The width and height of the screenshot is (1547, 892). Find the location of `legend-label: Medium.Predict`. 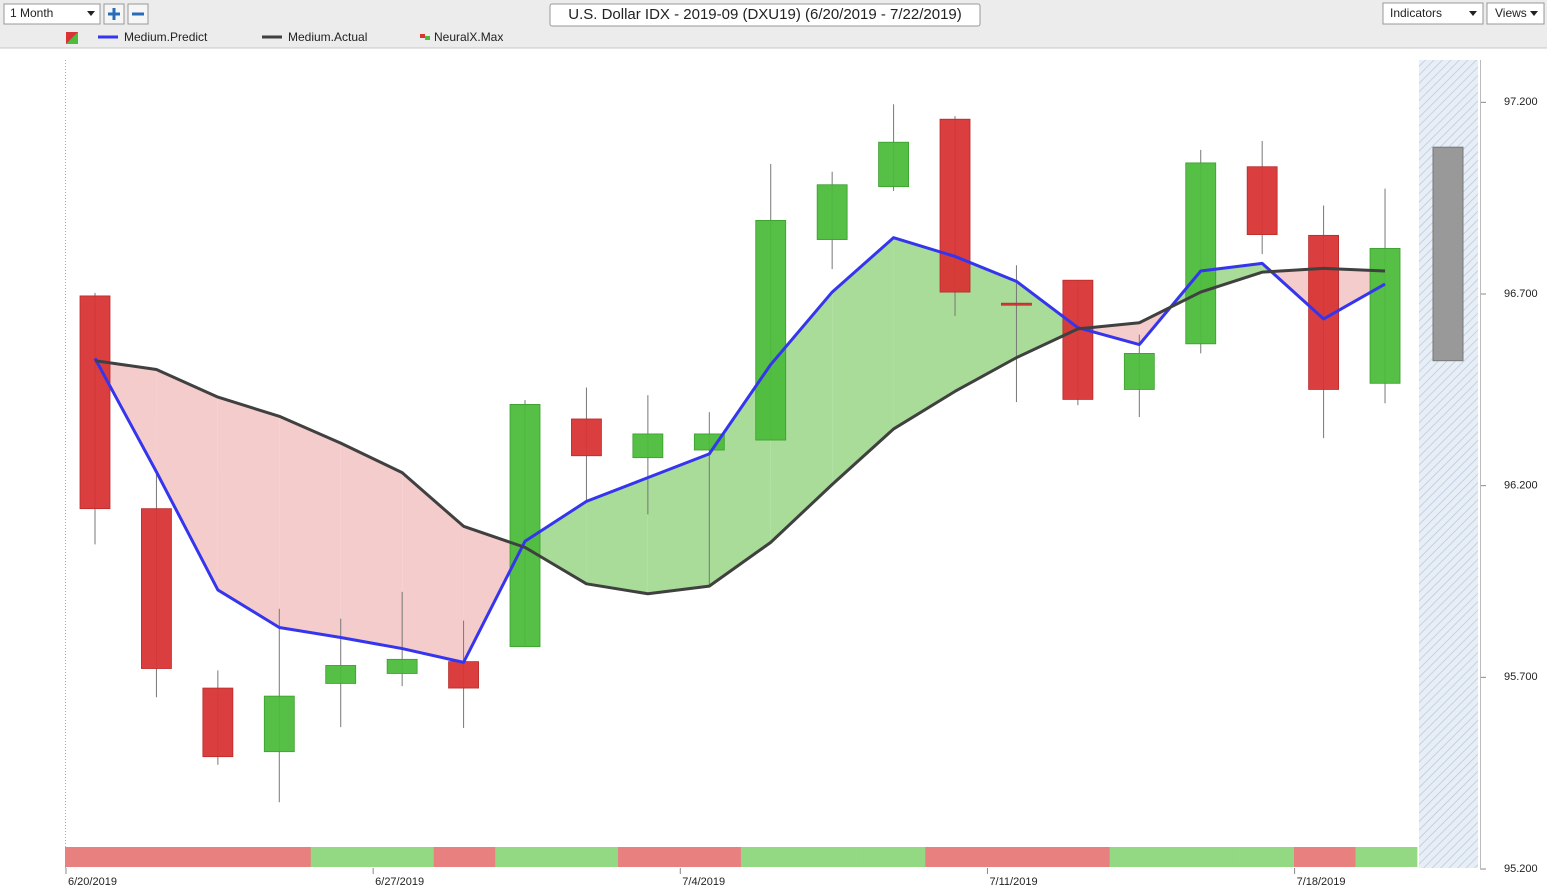

legend-label: Medium.Predict is located at coordinates (166, 37).